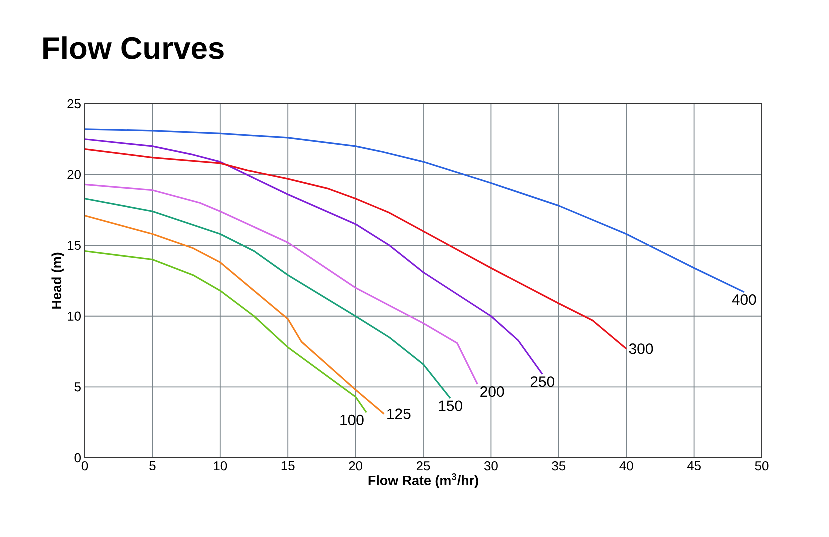  What do you see at coordinates (356, 466) in the screenshot?
I see `x-tick-label: 20` at bounding box center [356, 466].